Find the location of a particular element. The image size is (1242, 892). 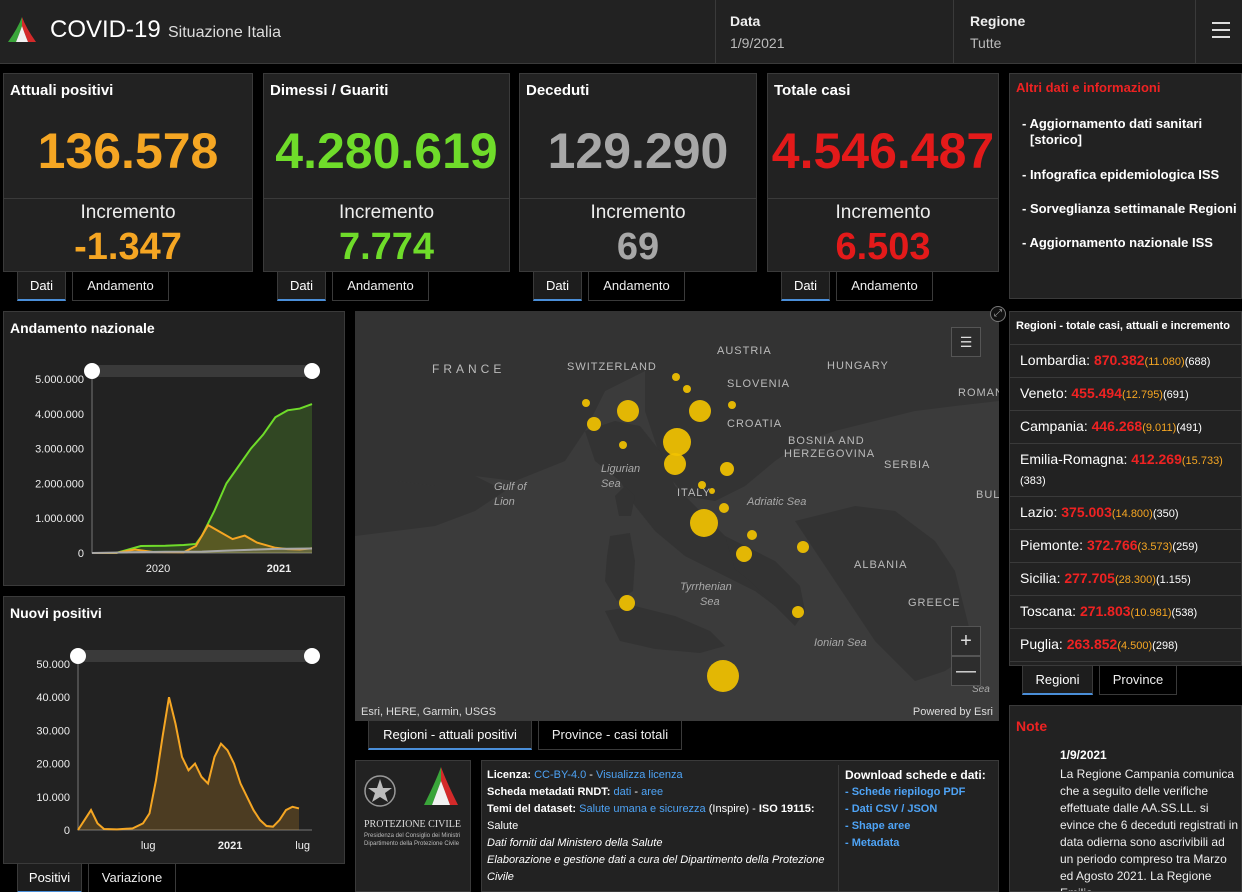

kpi-value: 4.280.619 is located at coordinates (386, 151).